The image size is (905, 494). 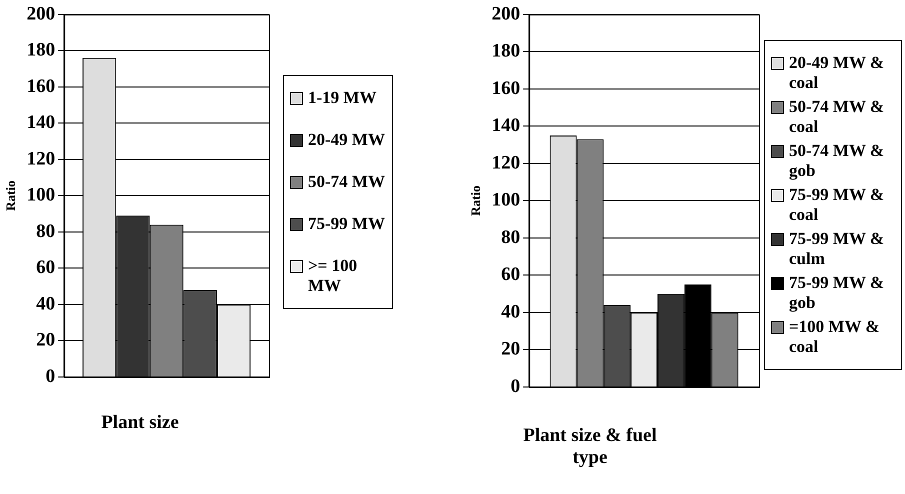 I want to click on legend-label: 75-99 MW & culm, so click(x=837, y=249).